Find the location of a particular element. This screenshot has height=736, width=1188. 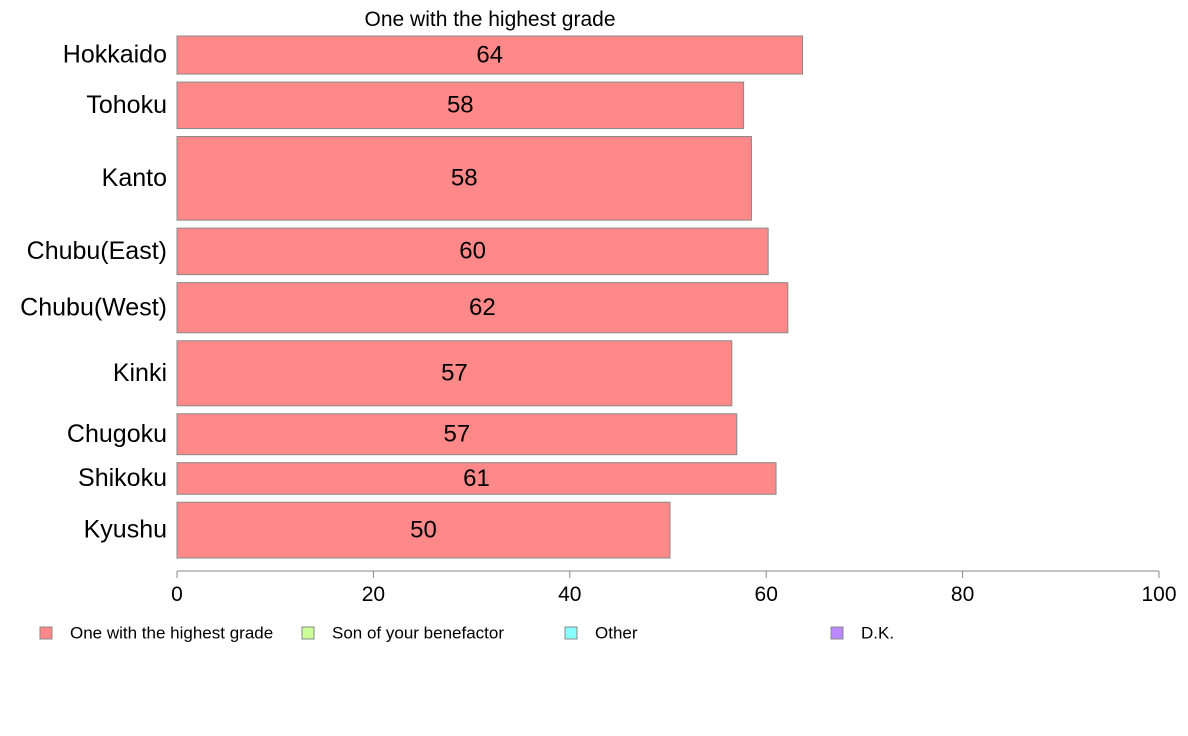

x-tick-label: 0 is located at coordinates (177, 594).